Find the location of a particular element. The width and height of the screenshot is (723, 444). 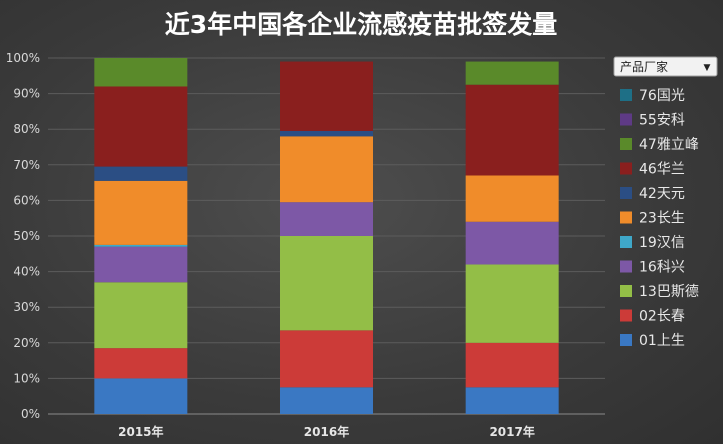

chart-title: 近3年中国各企业流感疫苗批签发量 is located at coordinates (361, 24).